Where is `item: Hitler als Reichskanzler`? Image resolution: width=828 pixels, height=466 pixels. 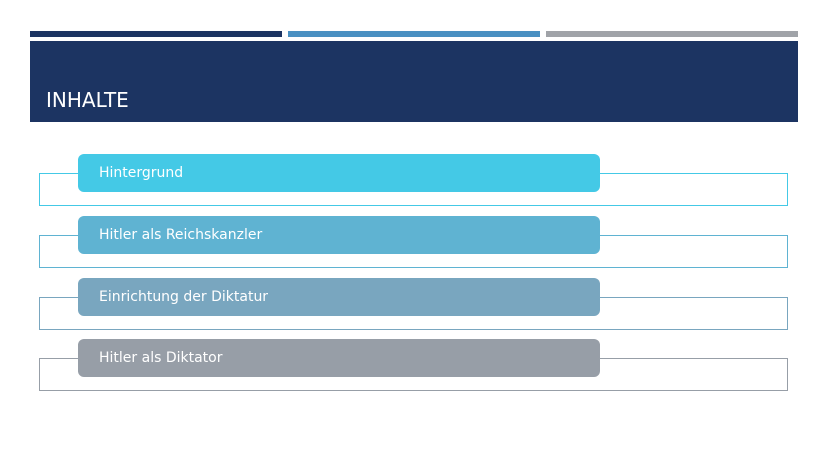
item: Hitler als Reichskanzler is located at coordinates (339, 235).